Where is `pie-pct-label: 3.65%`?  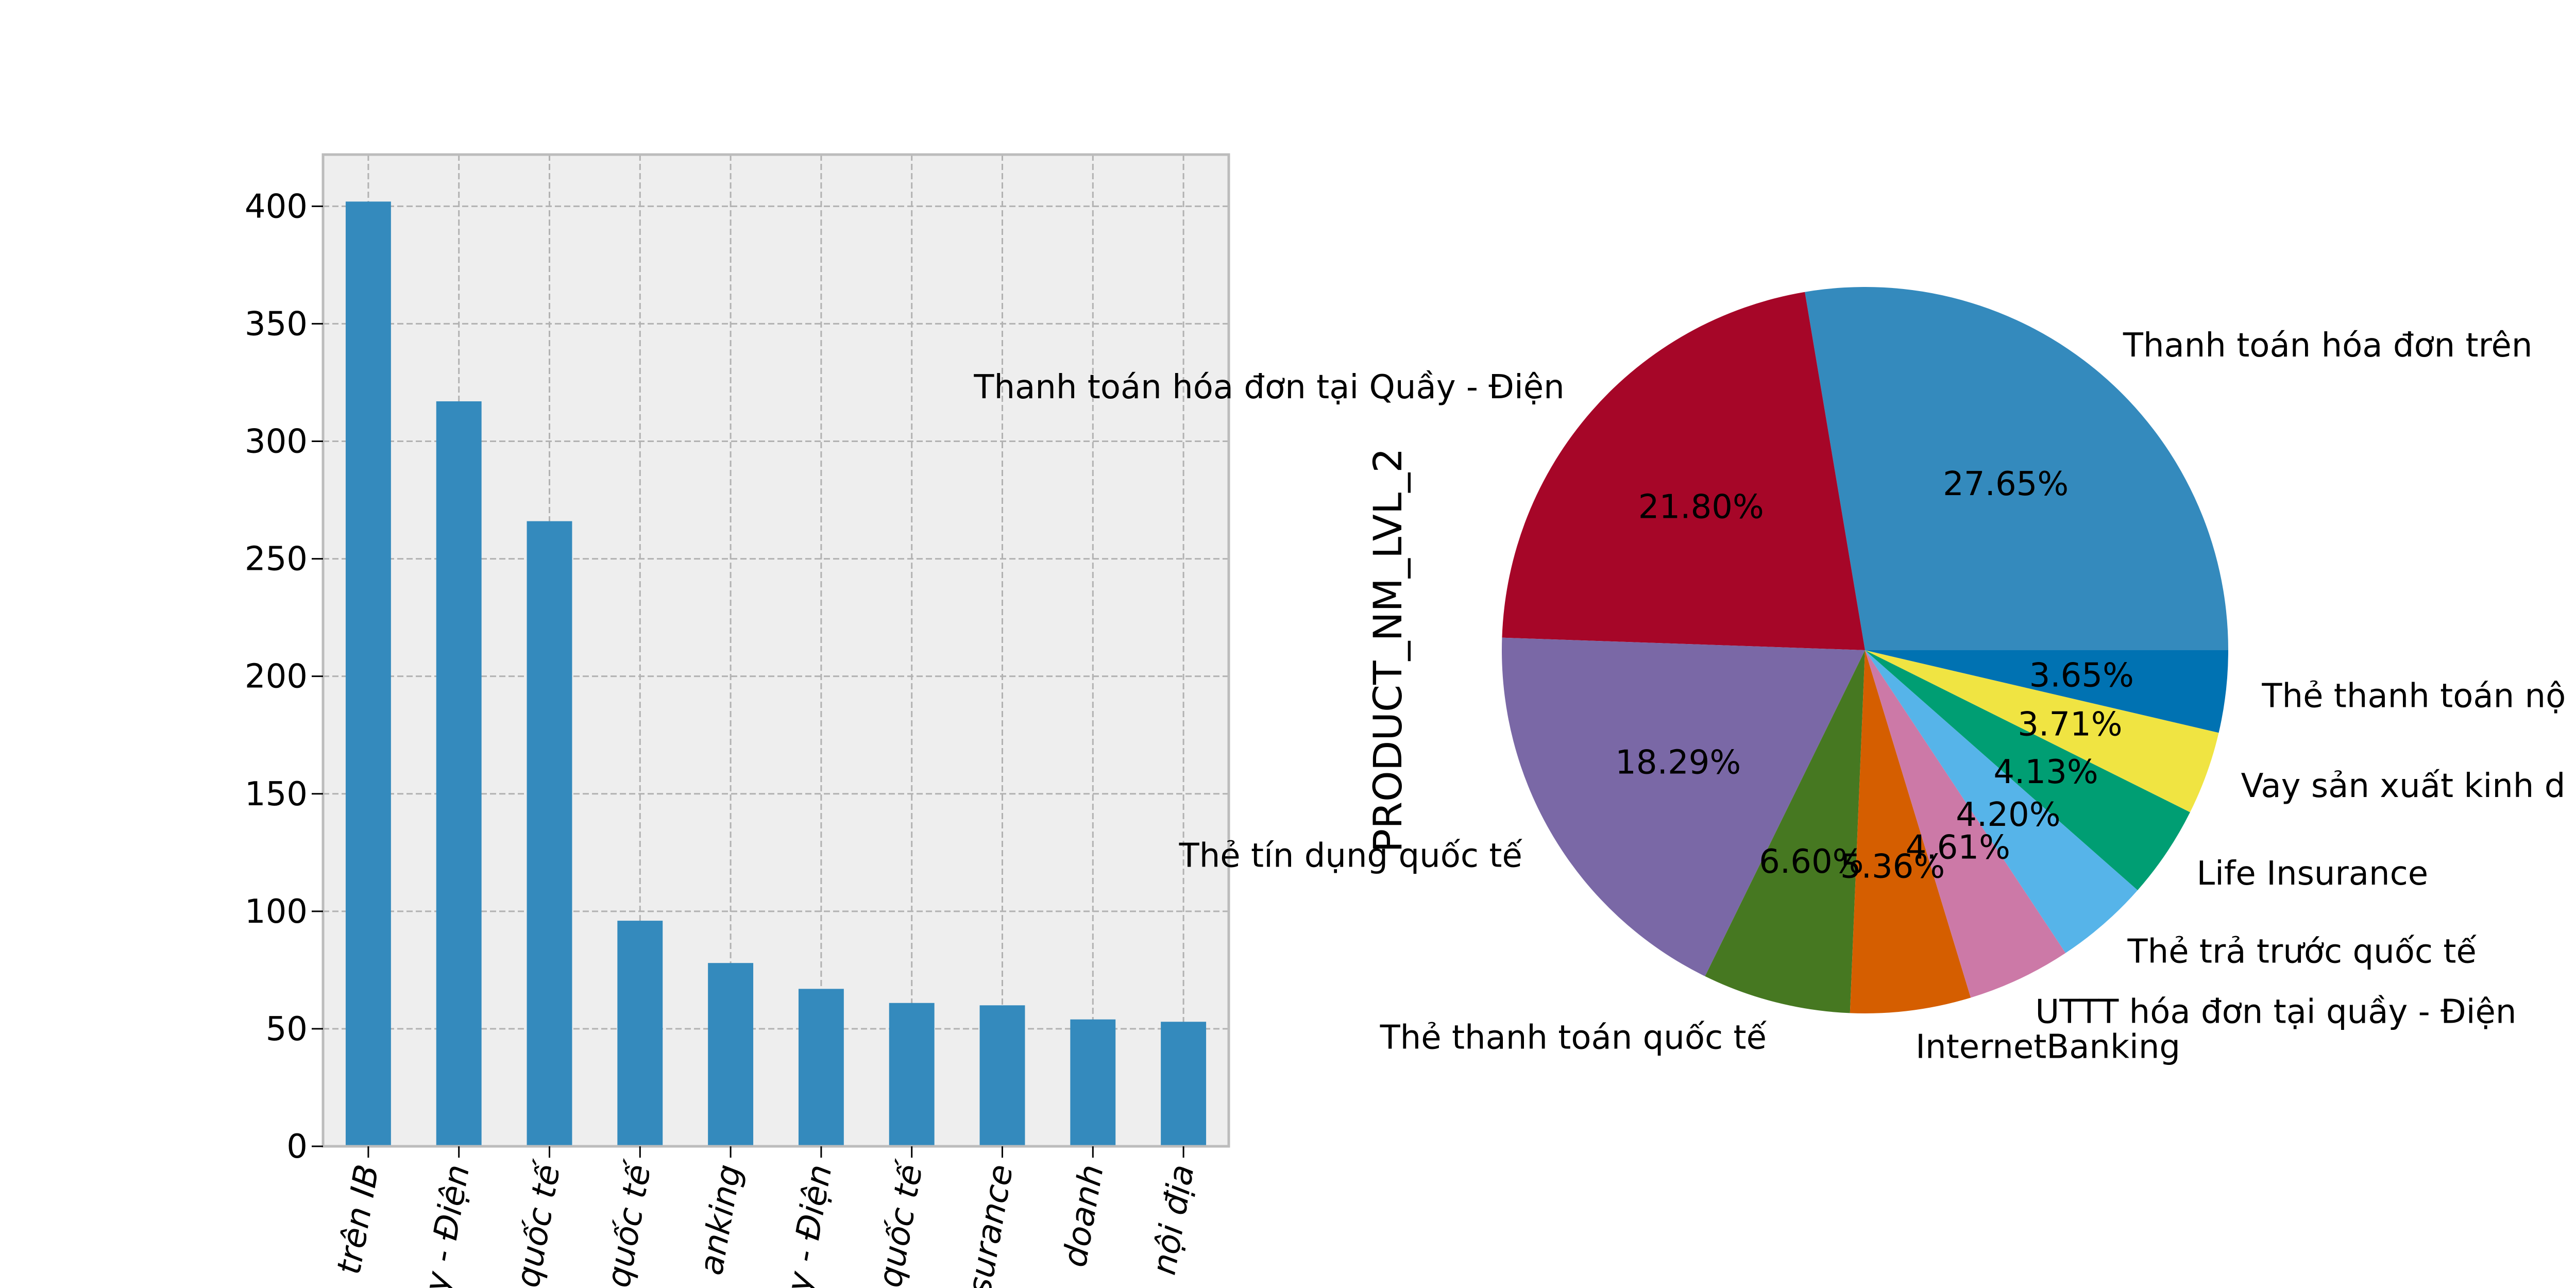
pie-pct-label: 3.65% is located at coordinates (2081, 675).